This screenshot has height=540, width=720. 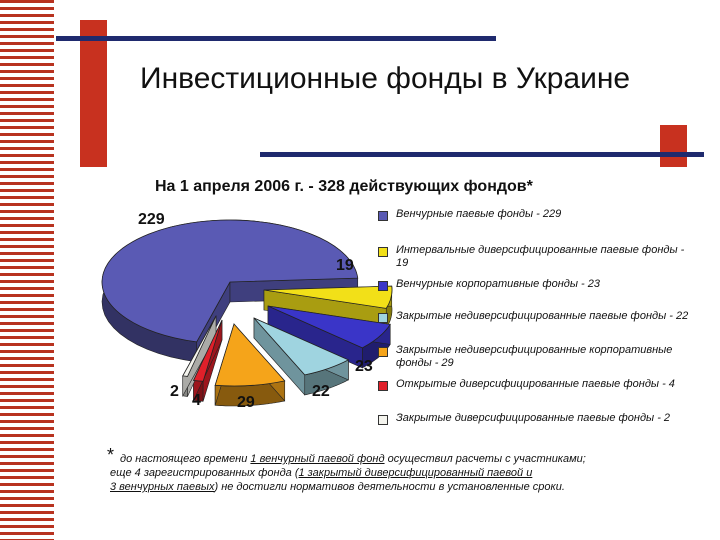 I want to click on pie-value-label-1: 229, so click(x=151, y=219).